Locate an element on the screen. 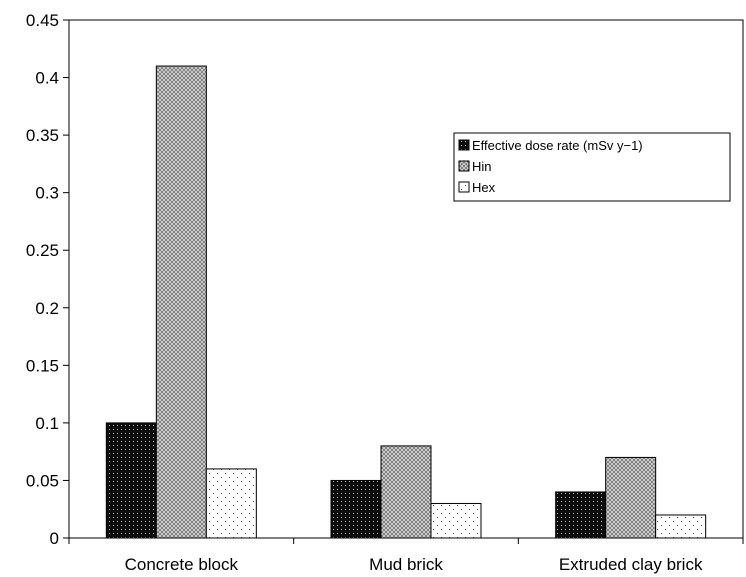  y-tick-label: 0.45 is located at coordinates (42, 20).